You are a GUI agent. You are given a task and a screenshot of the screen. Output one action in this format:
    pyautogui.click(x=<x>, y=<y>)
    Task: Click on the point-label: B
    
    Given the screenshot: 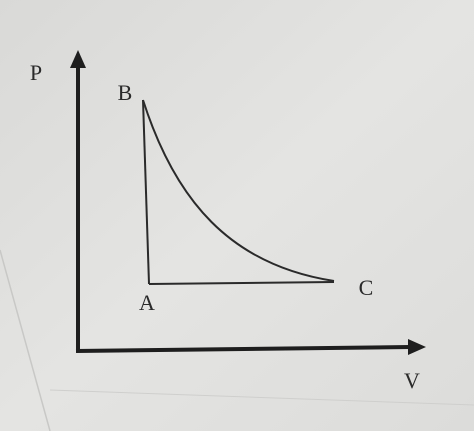 What is the action you would take?
    pyautogui.click(x=125, y=92)
    